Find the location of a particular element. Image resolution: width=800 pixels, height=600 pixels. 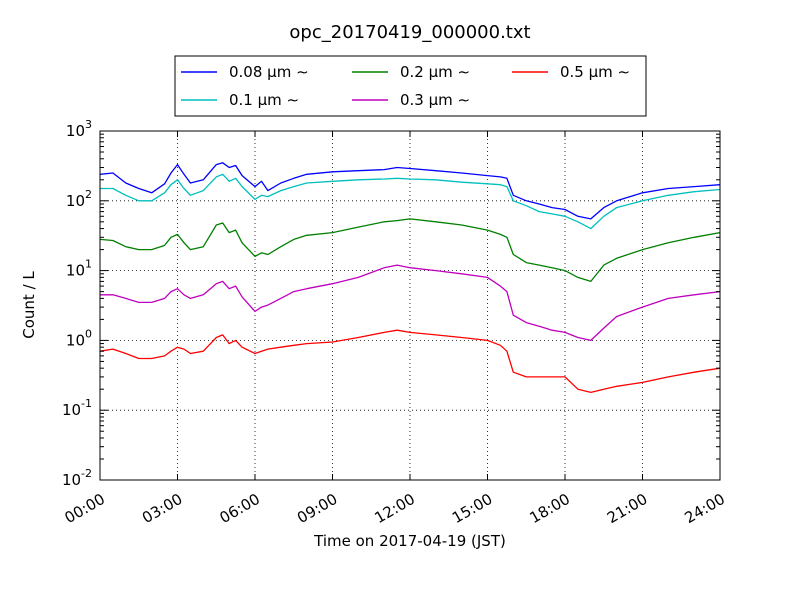

legend-label: 0.3 μm ∼ is located at coordinates (435, 100).